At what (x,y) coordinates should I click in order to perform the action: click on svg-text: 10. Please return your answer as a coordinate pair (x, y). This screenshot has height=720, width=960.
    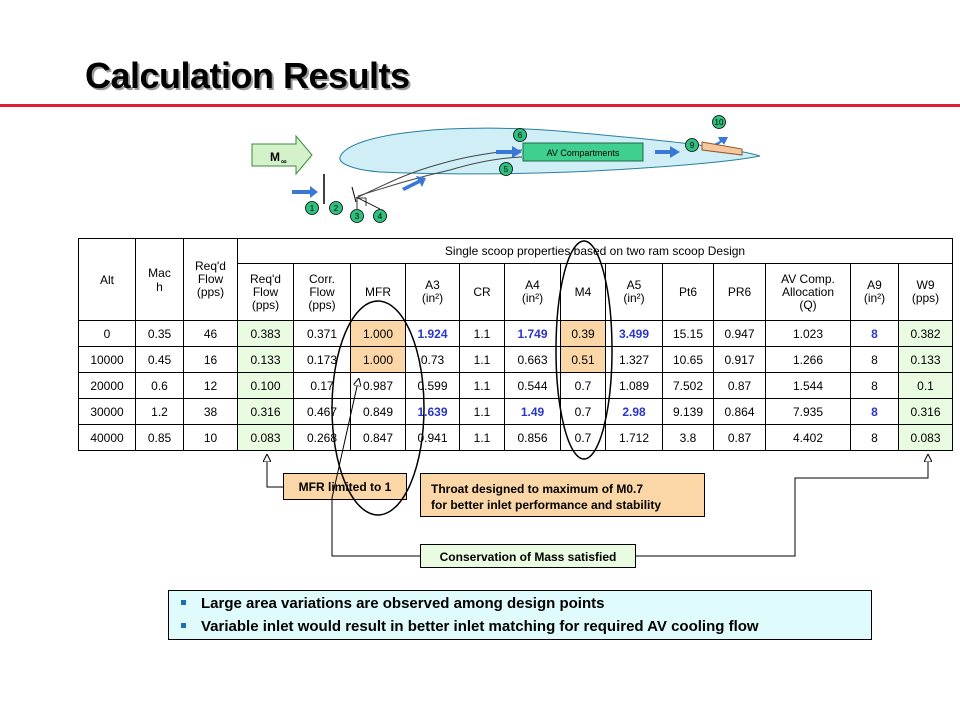
    Looking at the image, I should click on (719, 122).